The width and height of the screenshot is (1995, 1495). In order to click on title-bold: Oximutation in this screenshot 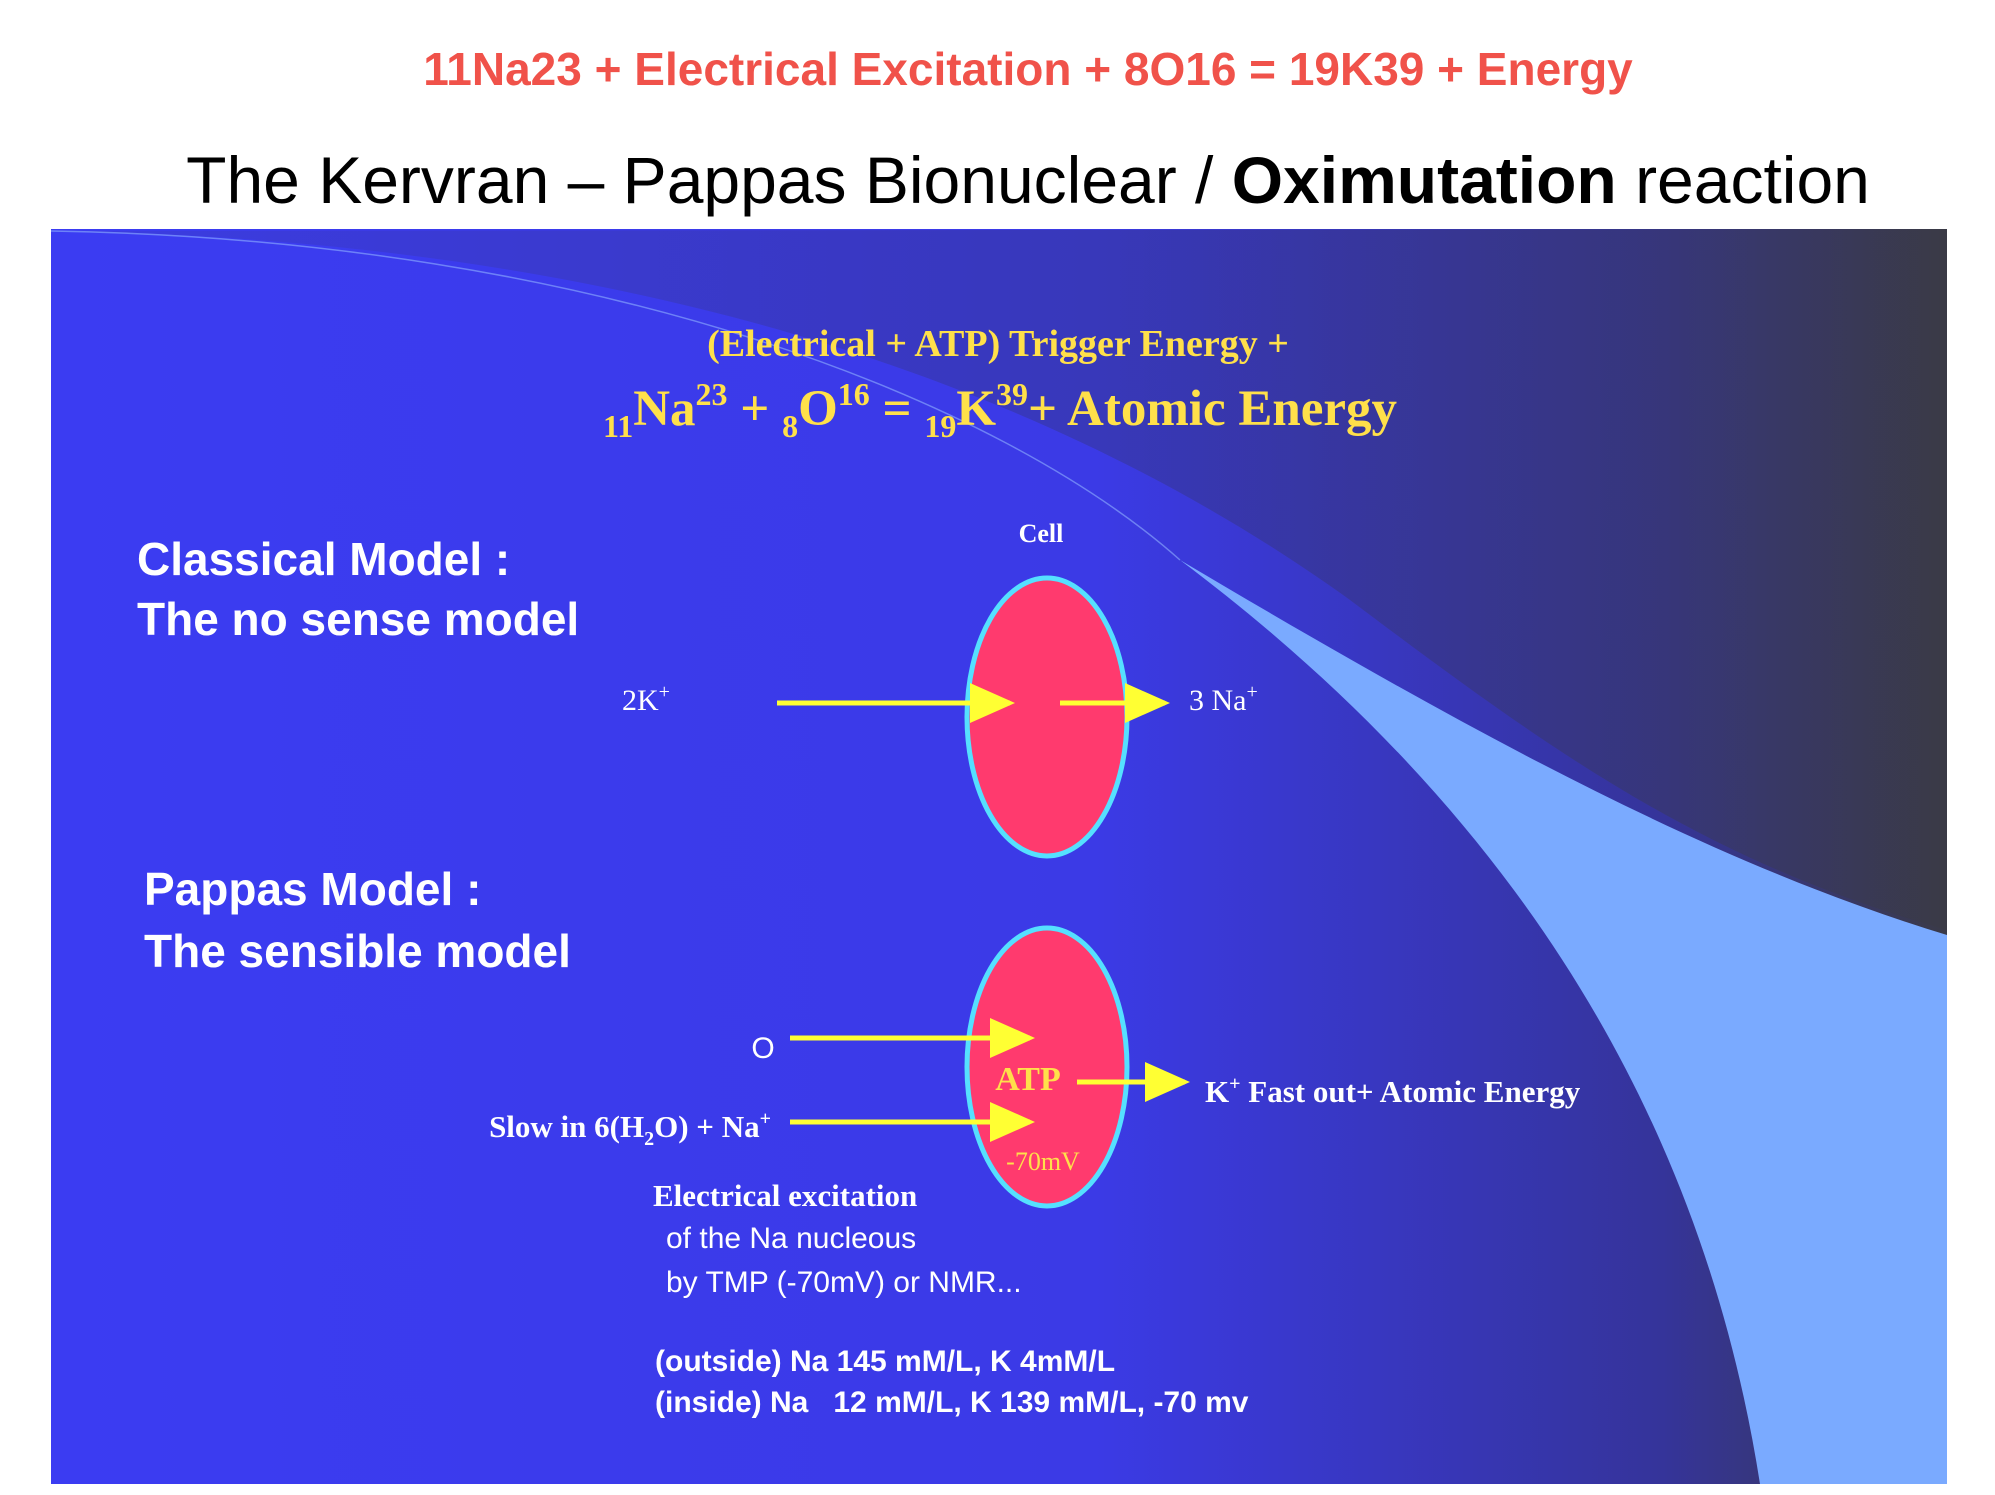, I will do `click(1424, 180)`.